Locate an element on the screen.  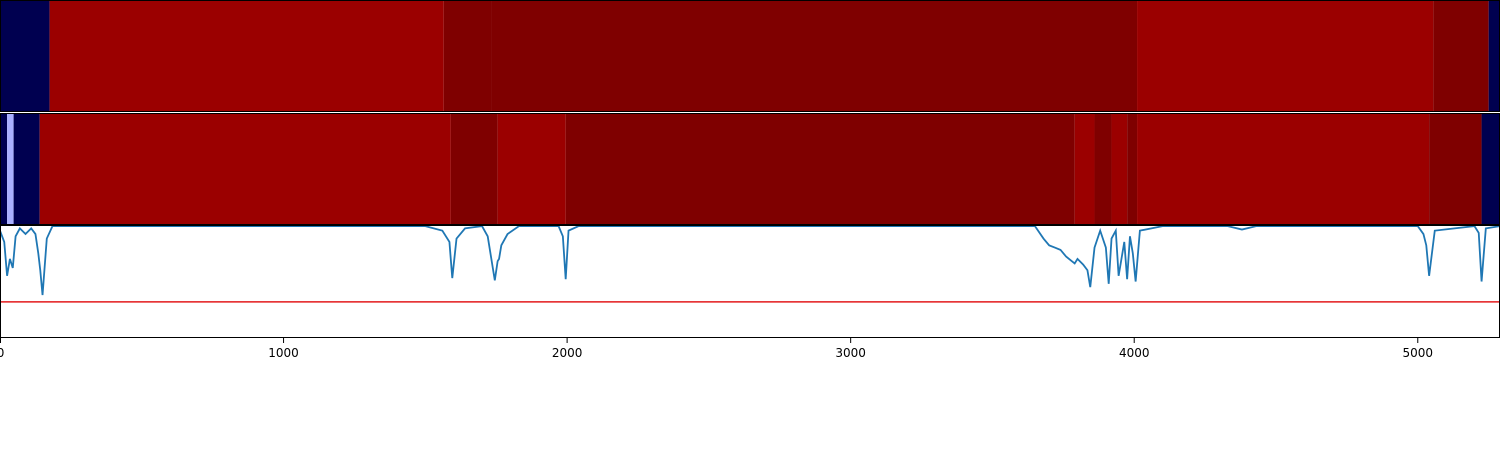
x-axis: 0 1000 2000 3000 4000 5000 is located at coordinates (716, 349).